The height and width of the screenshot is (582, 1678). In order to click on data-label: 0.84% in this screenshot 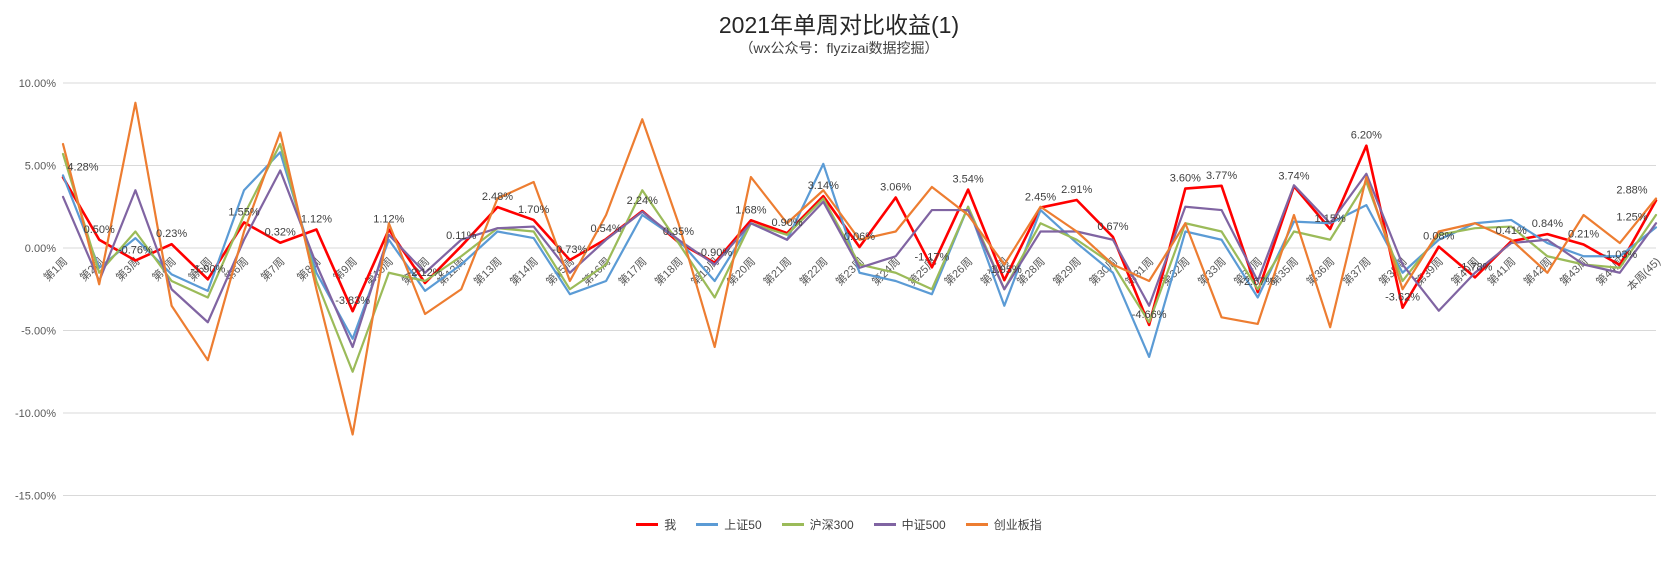, I will do `click(1547, 224)`.